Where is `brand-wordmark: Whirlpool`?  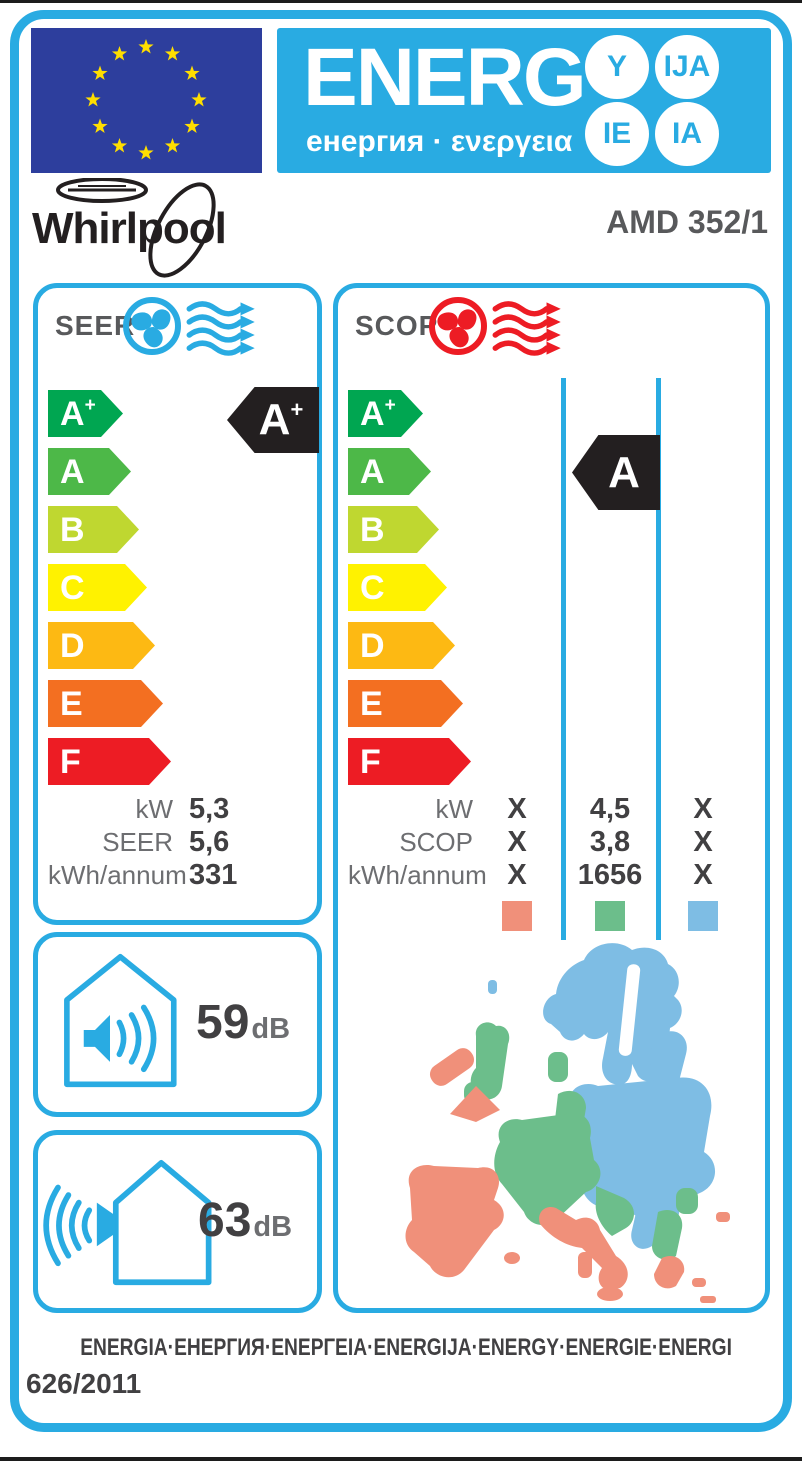
brand-wordmark: Whirlpool is located at coordinates (129, 228).